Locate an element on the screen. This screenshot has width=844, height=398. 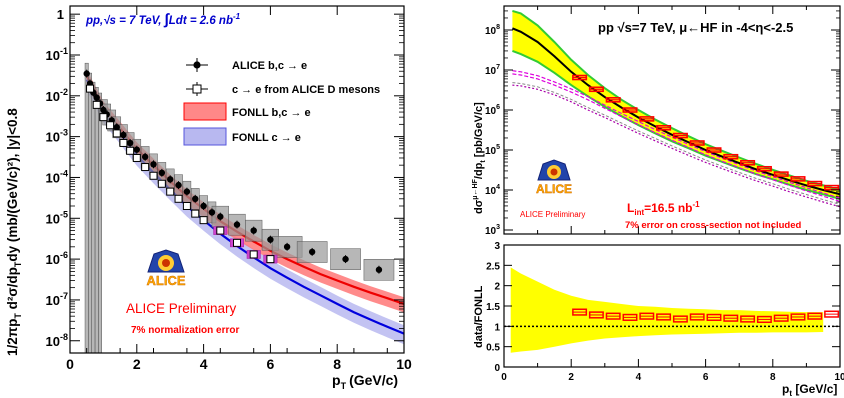
left-normalization-note: 7% normalization error is located at coordinates (185, 330).